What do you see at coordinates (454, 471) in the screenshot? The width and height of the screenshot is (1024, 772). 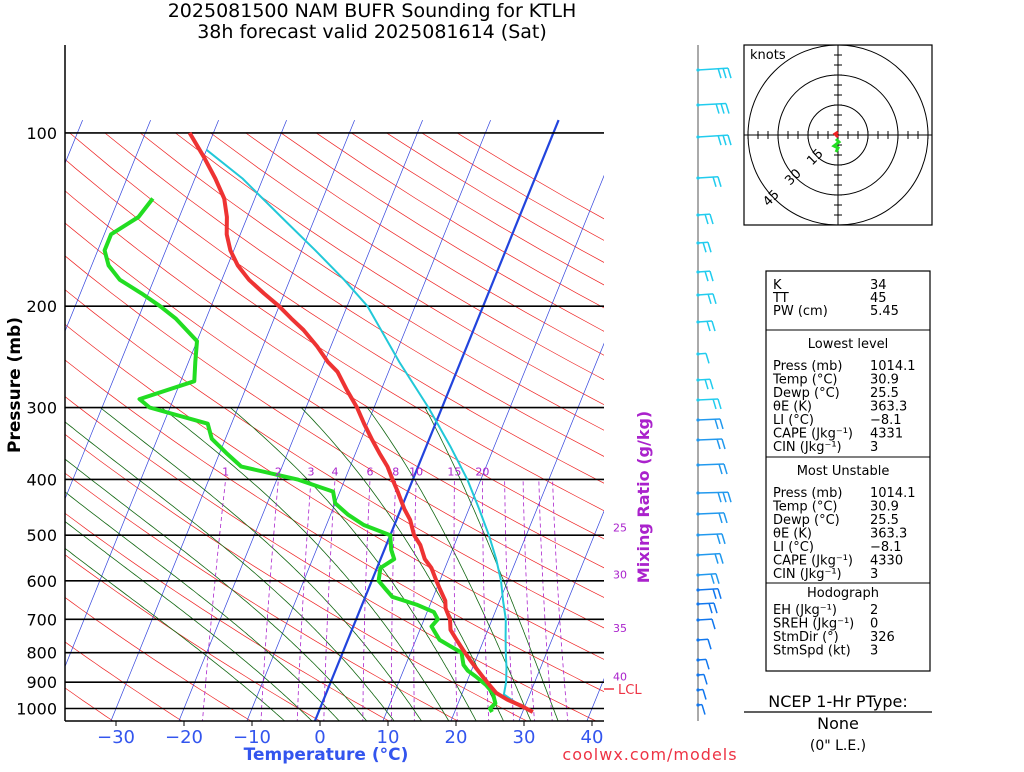 I see `mixing-ratio-label: 15` at bounding box center [454, 471].